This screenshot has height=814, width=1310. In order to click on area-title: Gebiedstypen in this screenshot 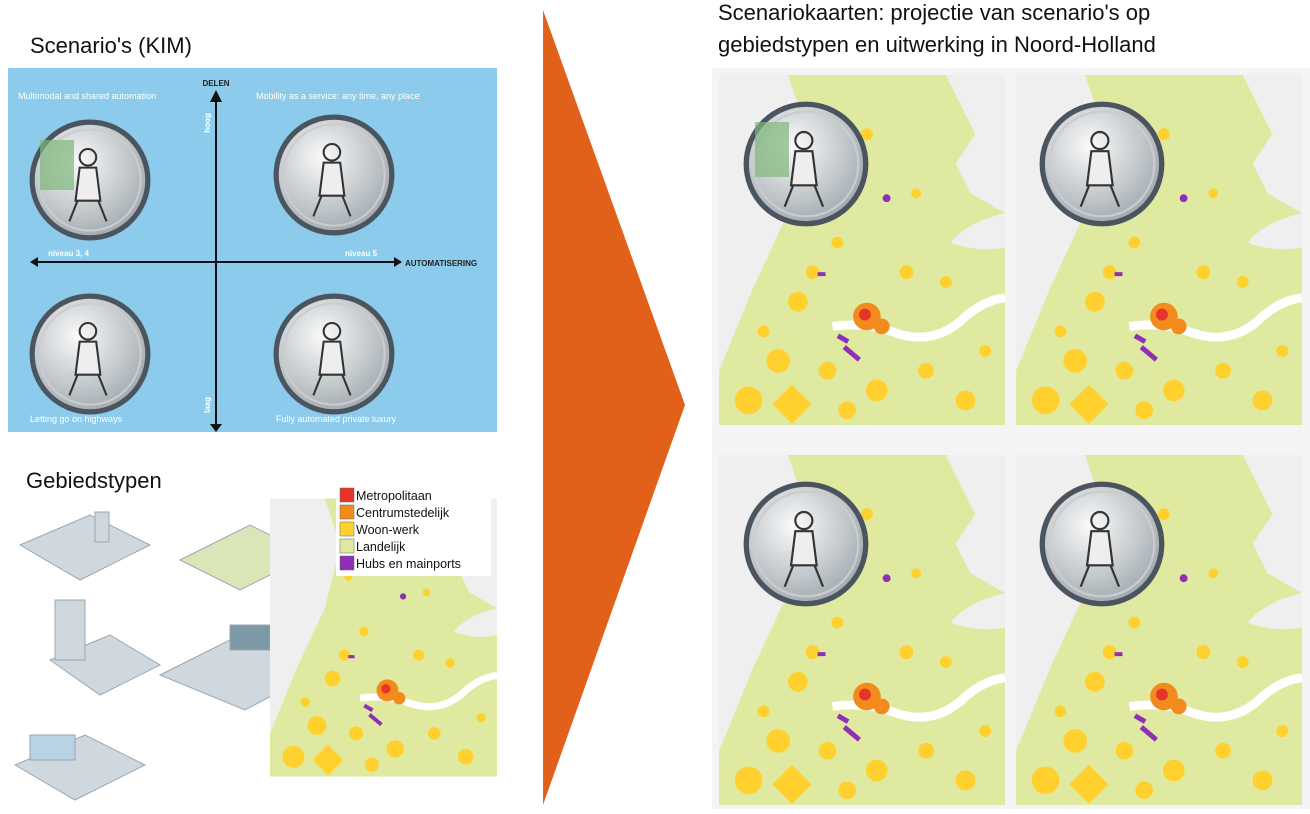, I will do `click(94, 480)`.